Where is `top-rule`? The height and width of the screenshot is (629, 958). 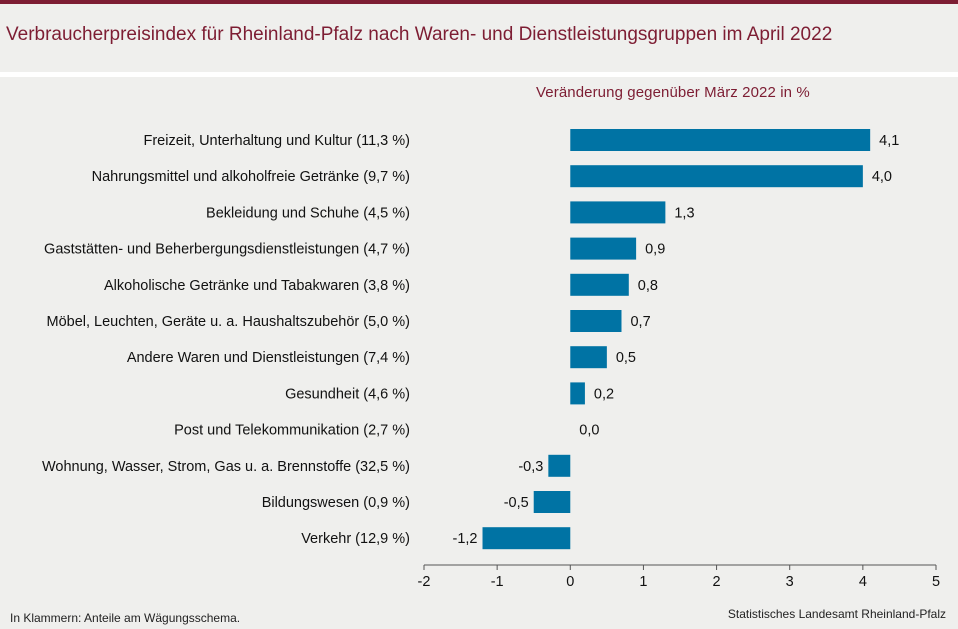
top-rule is located at coordinates (479, 2).